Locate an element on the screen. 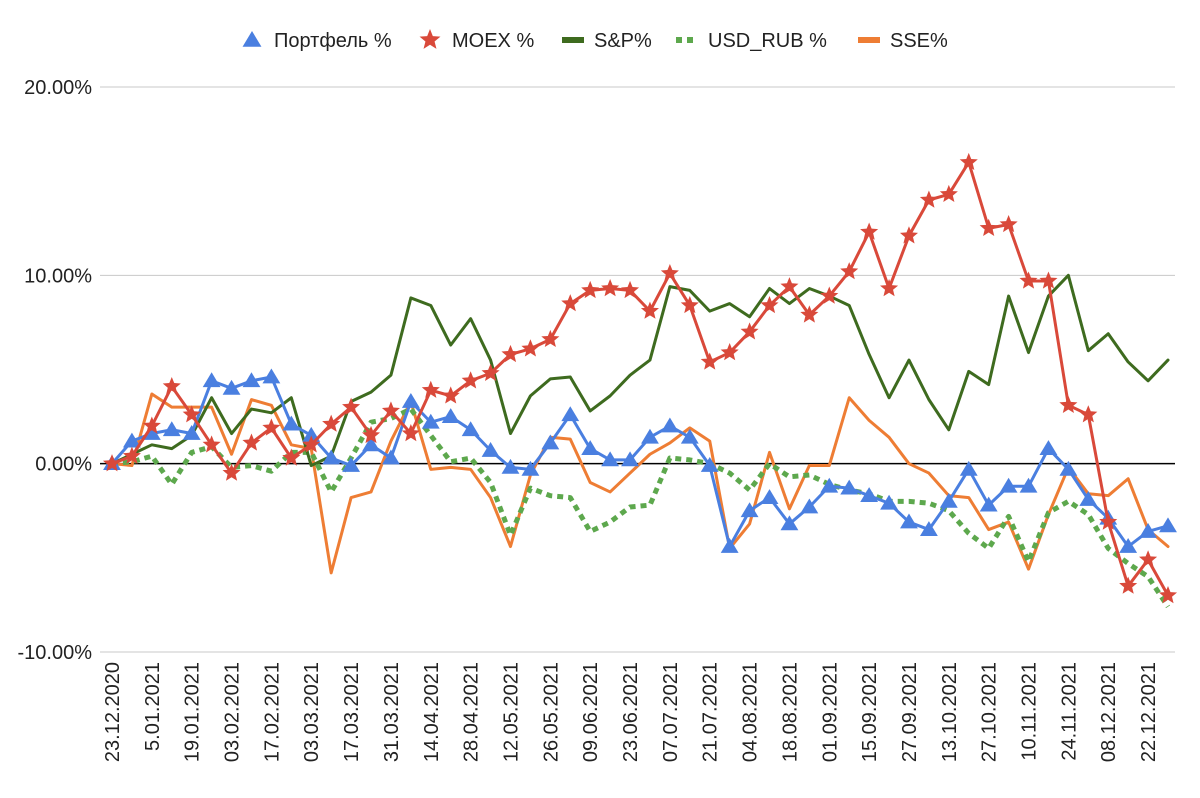 The width and height of the screenshot is (1200, 798). y-tick-label: 0.00% is located at coordinates (63, 465).